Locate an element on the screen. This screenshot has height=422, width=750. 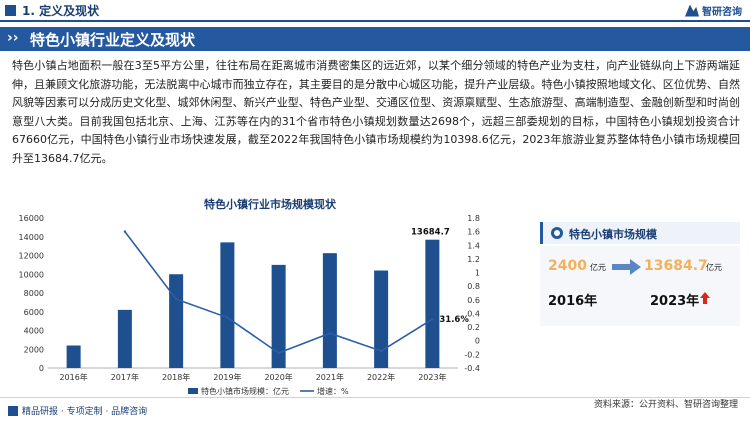
y2-tick-label: 1.8 is located at coordinates (473, 218).